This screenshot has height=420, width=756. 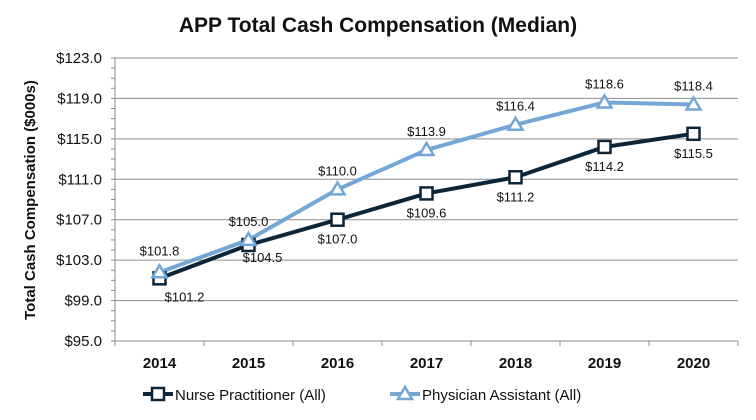 What do you see at coordinates (79, 260) in the screenshot?
I see `y-tick-label: $103.0` at bounding box center [79, 260].